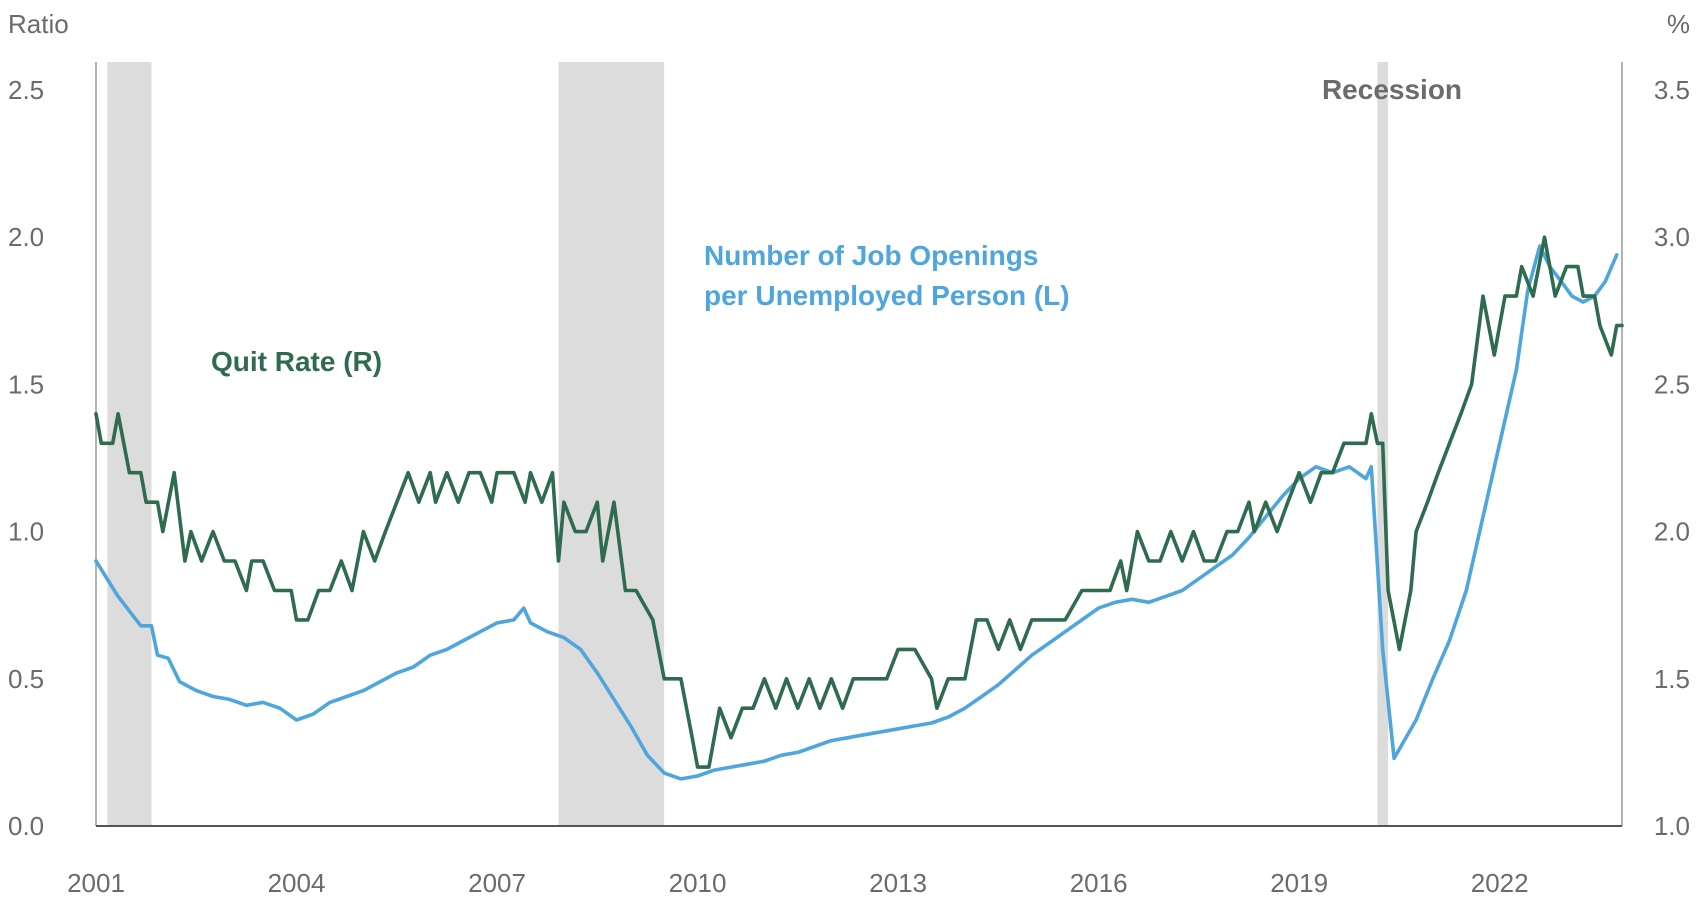  I want to click on x-tick-label: 2022, so click(1500, 883).